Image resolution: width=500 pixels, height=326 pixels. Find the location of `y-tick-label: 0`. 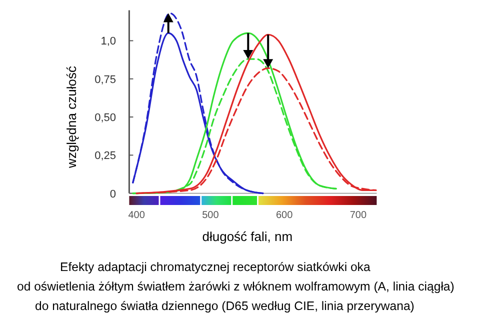

y-tick-label: 0 is located at coordinates (113, 194).